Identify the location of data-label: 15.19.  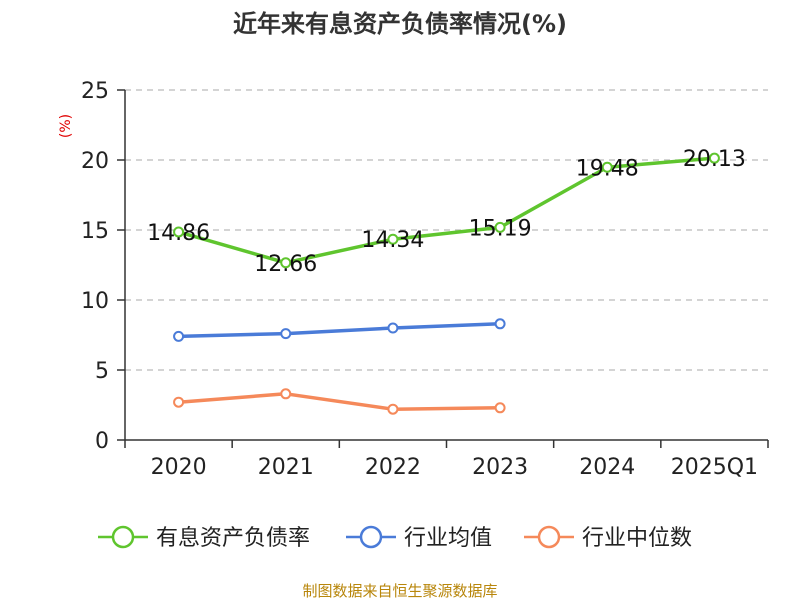
(500, 228).